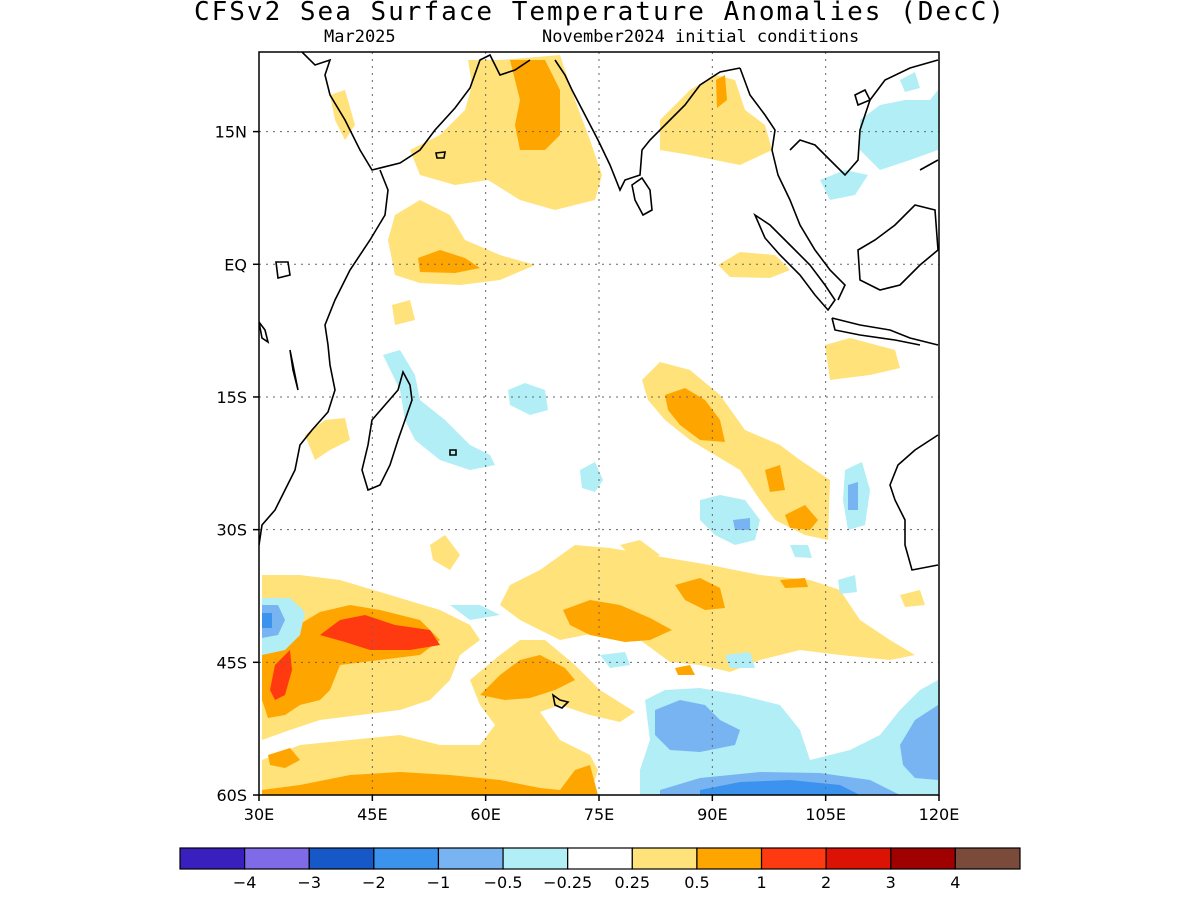 The width and height of the screenshot is (1200, 900). Describe the element at coordinates (327, 439) in the screenshot. I see `anomaly-madagascar-south` at that location.